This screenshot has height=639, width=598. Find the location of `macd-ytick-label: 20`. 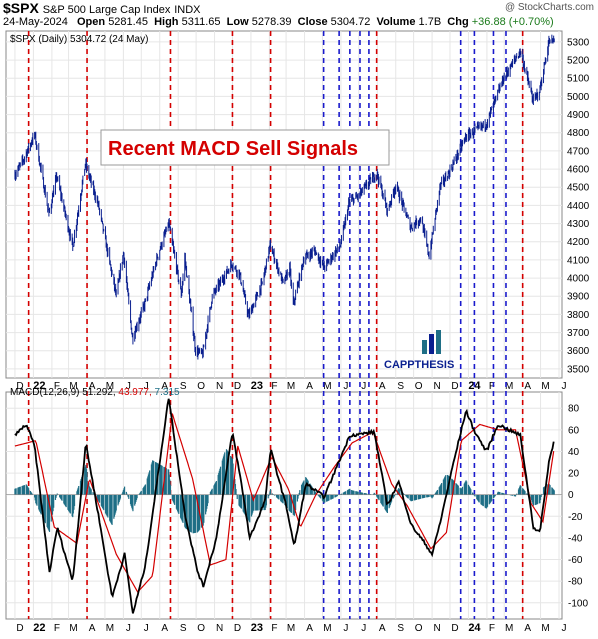

macd-ytick-label: 20 is located at coordinates (574, 474).